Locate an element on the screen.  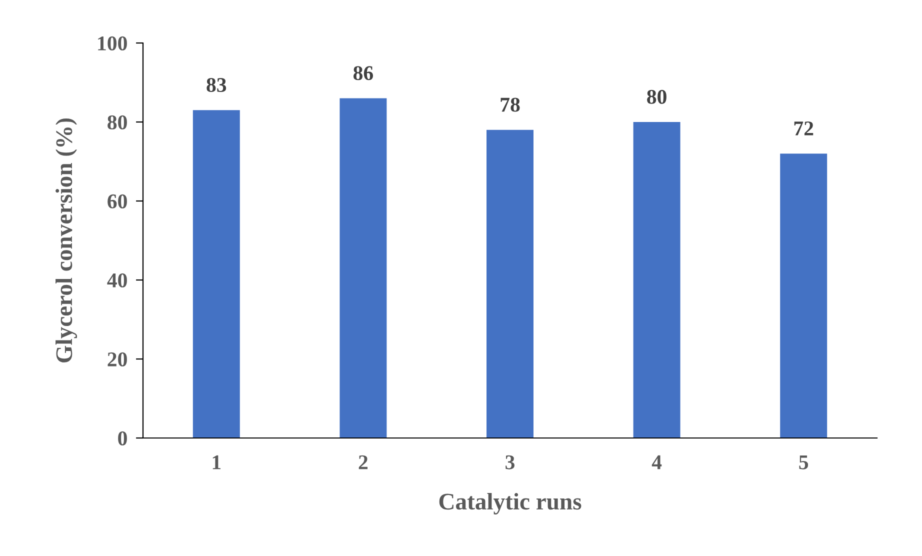
data-label: 80 is located at coordinates (656, 97).